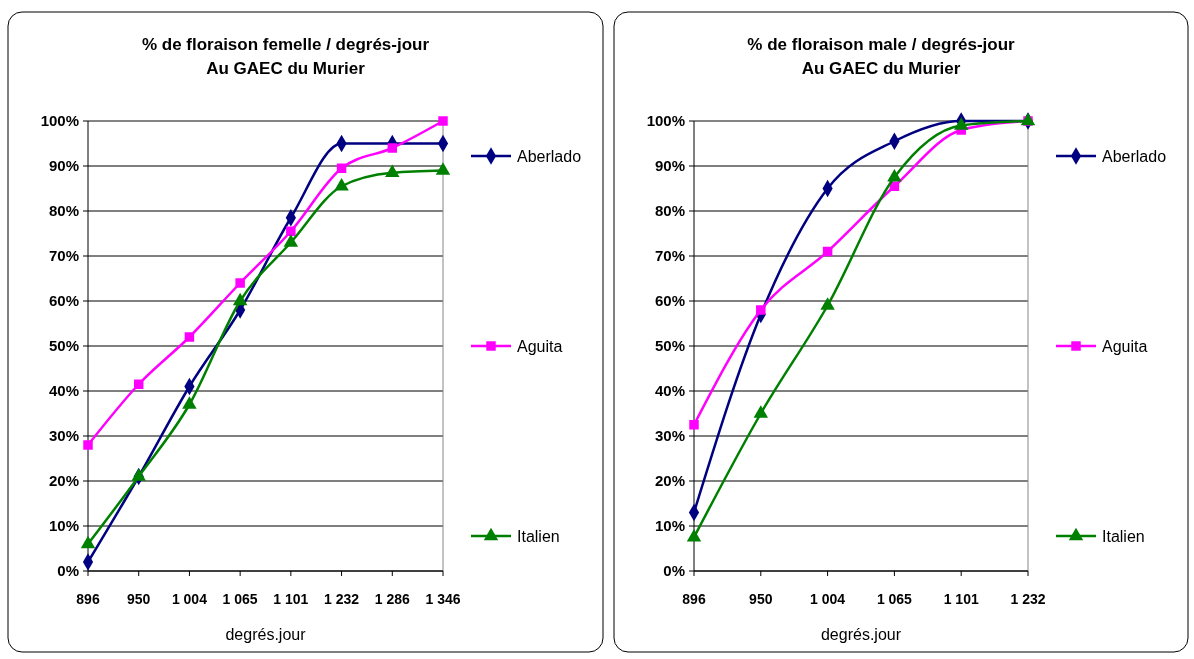 Image resolution: width=1194 pixels, height=659 pixels. Describe the element at coordinates (285, 56) in the screenshot. I see `chart-title: % de floraison femelle / degrés-jour Au GAEC du Murier` at that location.